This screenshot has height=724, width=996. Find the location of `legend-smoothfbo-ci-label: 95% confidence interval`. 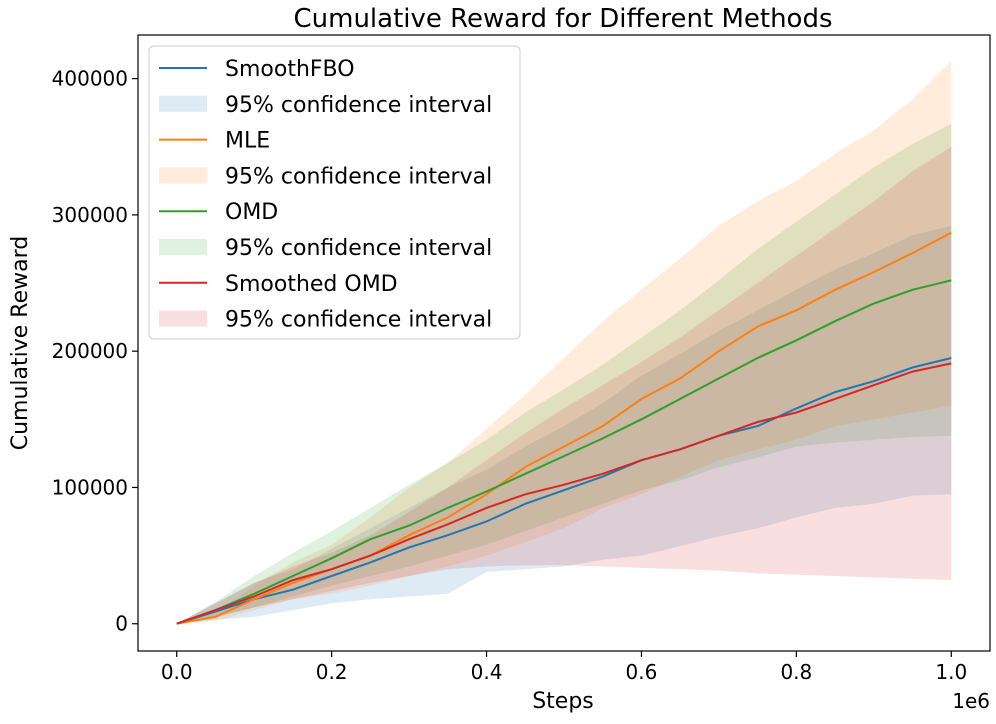

legend-smoothfbo-ci-label: 95% confidence interval is located at coordinates (358, 105).